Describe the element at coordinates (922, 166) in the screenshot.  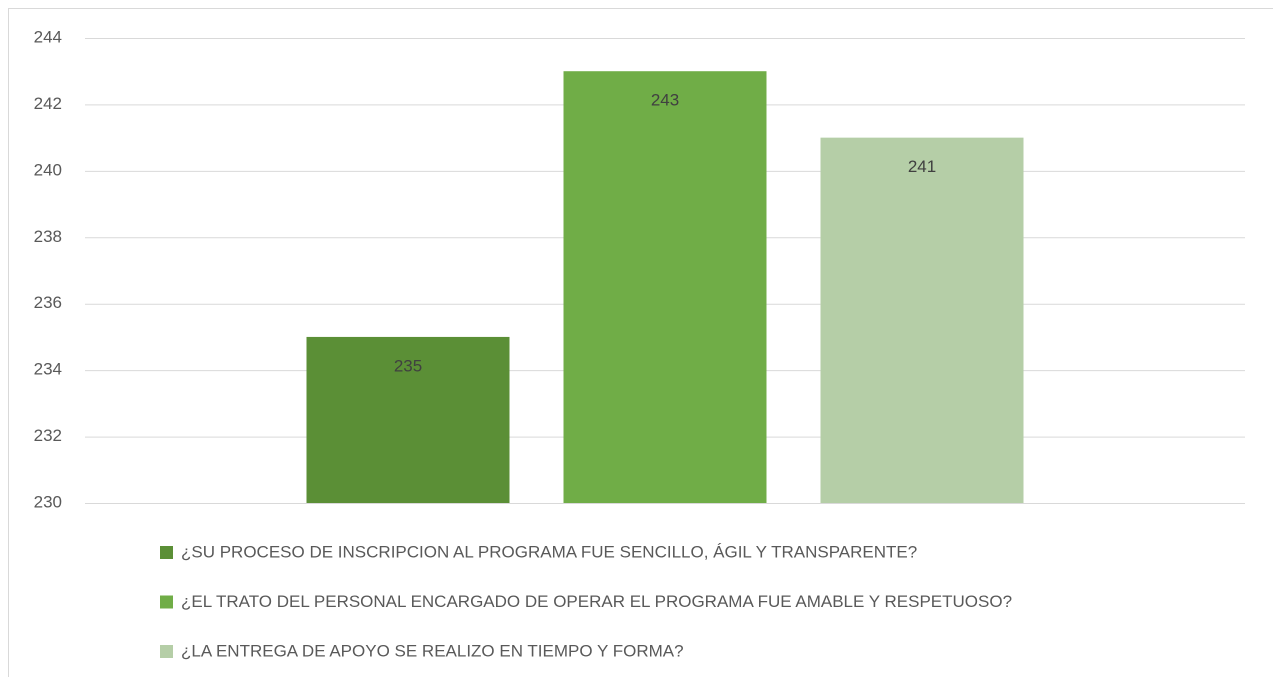
I see `data-label: 241` at that location.